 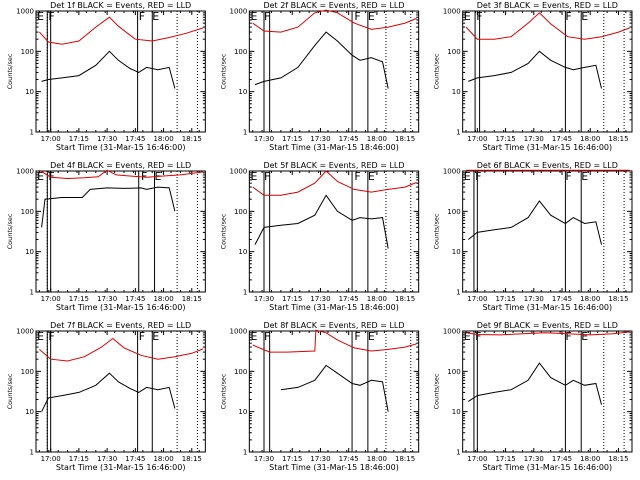 I want to click on plot-title: Det 5f BLACK = Events, RED = LLD, so click(x=333, y=165).